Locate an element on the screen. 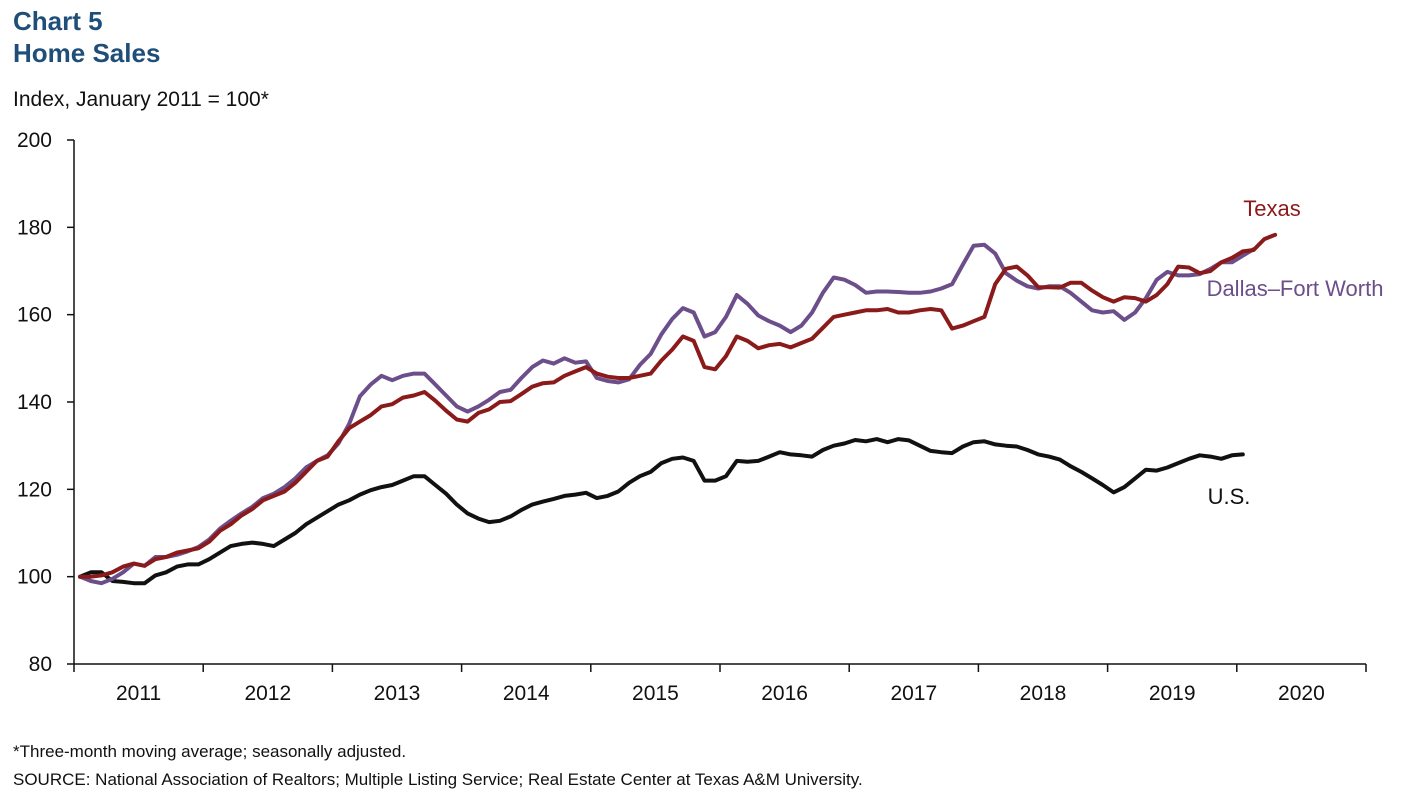 This screenshot has width=1422, height=810. x-tick-label: 2015 is located at coordinates (655, 693).